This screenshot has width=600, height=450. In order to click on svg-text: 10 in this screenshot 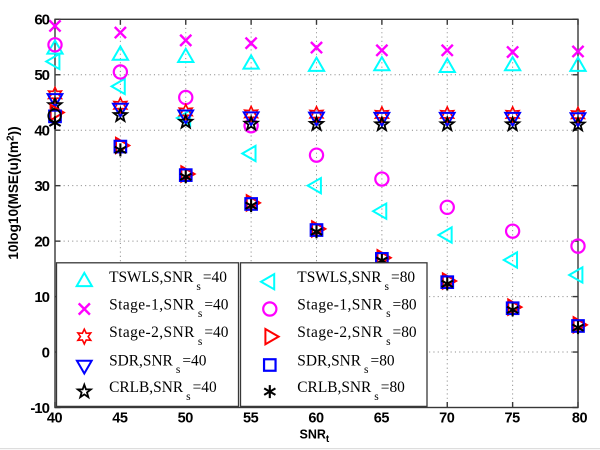, I will do `click(41, 297)`.